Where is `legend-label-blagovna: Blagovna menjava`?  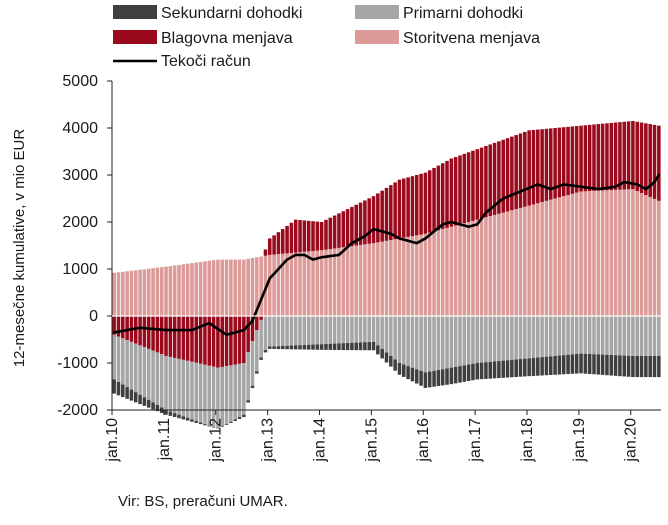 legend-label-blagovna: Blagovna menjava is located at coordinates (227, 38).